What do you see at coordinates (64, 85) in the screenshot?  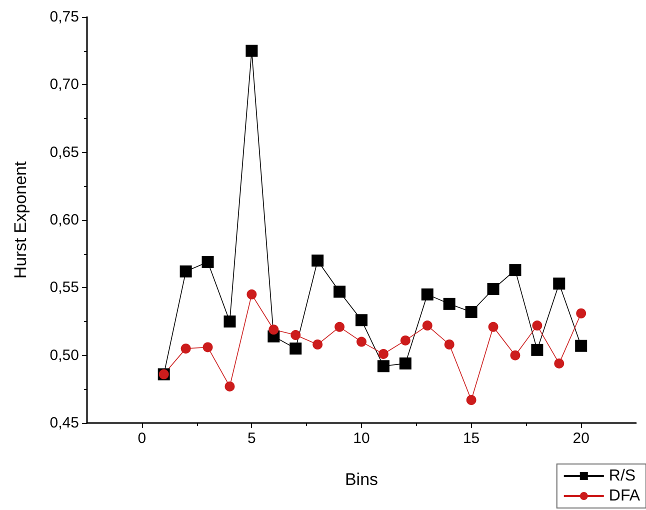 I see `y-tick-label: 0,70` at bounding box center [64, 85].